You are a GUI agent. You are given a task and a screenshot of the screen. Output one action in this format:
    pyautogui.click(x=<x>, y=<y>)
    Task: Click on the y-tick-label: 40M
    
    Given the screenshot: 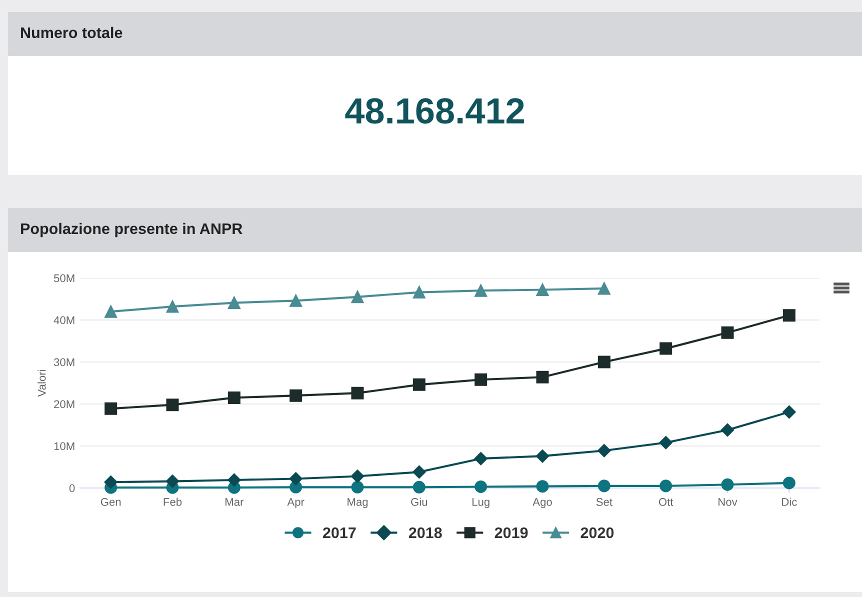 What is the action you would take?
    pyautogui.click(x=64, y=320)
    